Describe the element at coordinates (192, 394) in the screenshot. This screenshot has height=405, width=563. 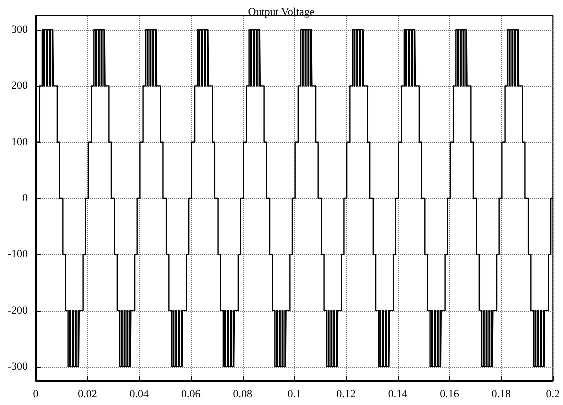
I see `x-tick-label: 0.06` at that location.